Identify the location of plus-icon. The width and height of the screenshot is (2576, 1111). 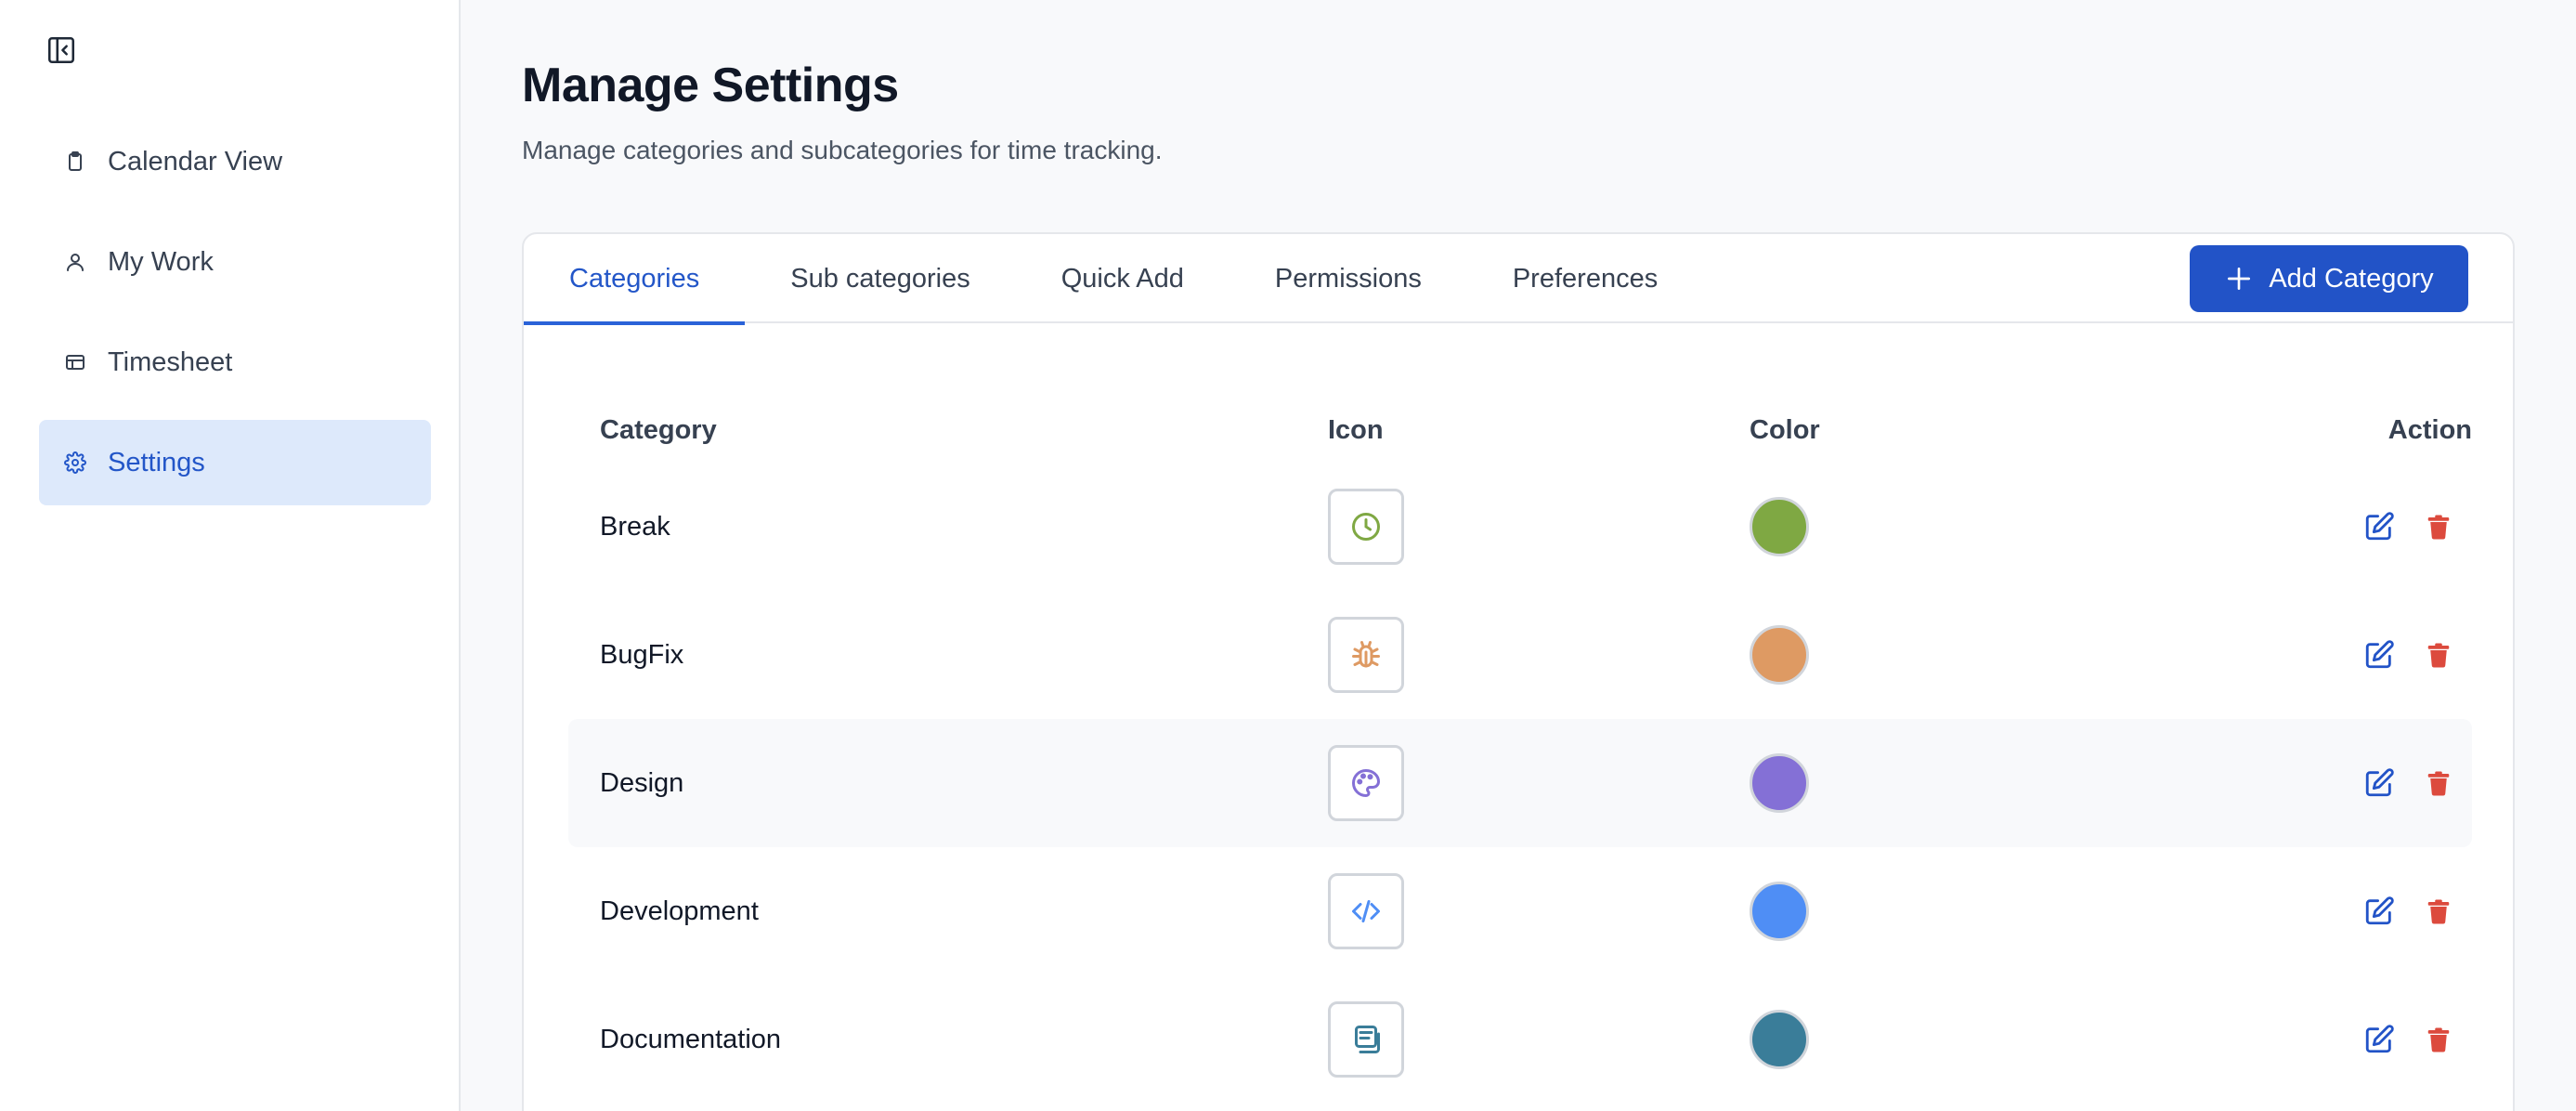
(2239, 279).